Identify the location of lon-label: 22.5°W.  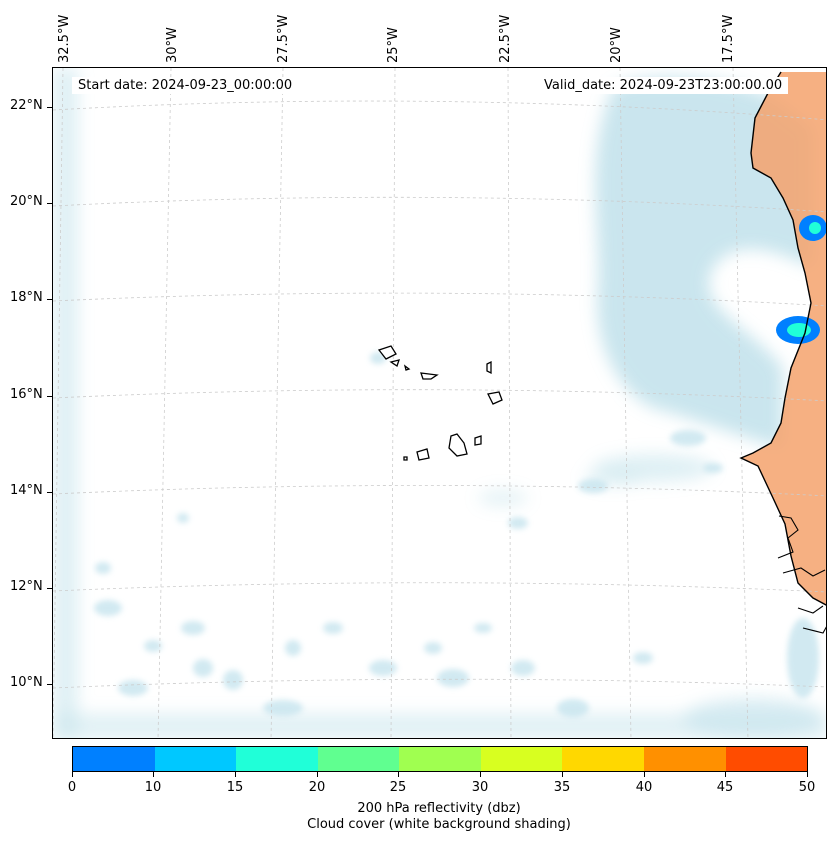
(505, 38).